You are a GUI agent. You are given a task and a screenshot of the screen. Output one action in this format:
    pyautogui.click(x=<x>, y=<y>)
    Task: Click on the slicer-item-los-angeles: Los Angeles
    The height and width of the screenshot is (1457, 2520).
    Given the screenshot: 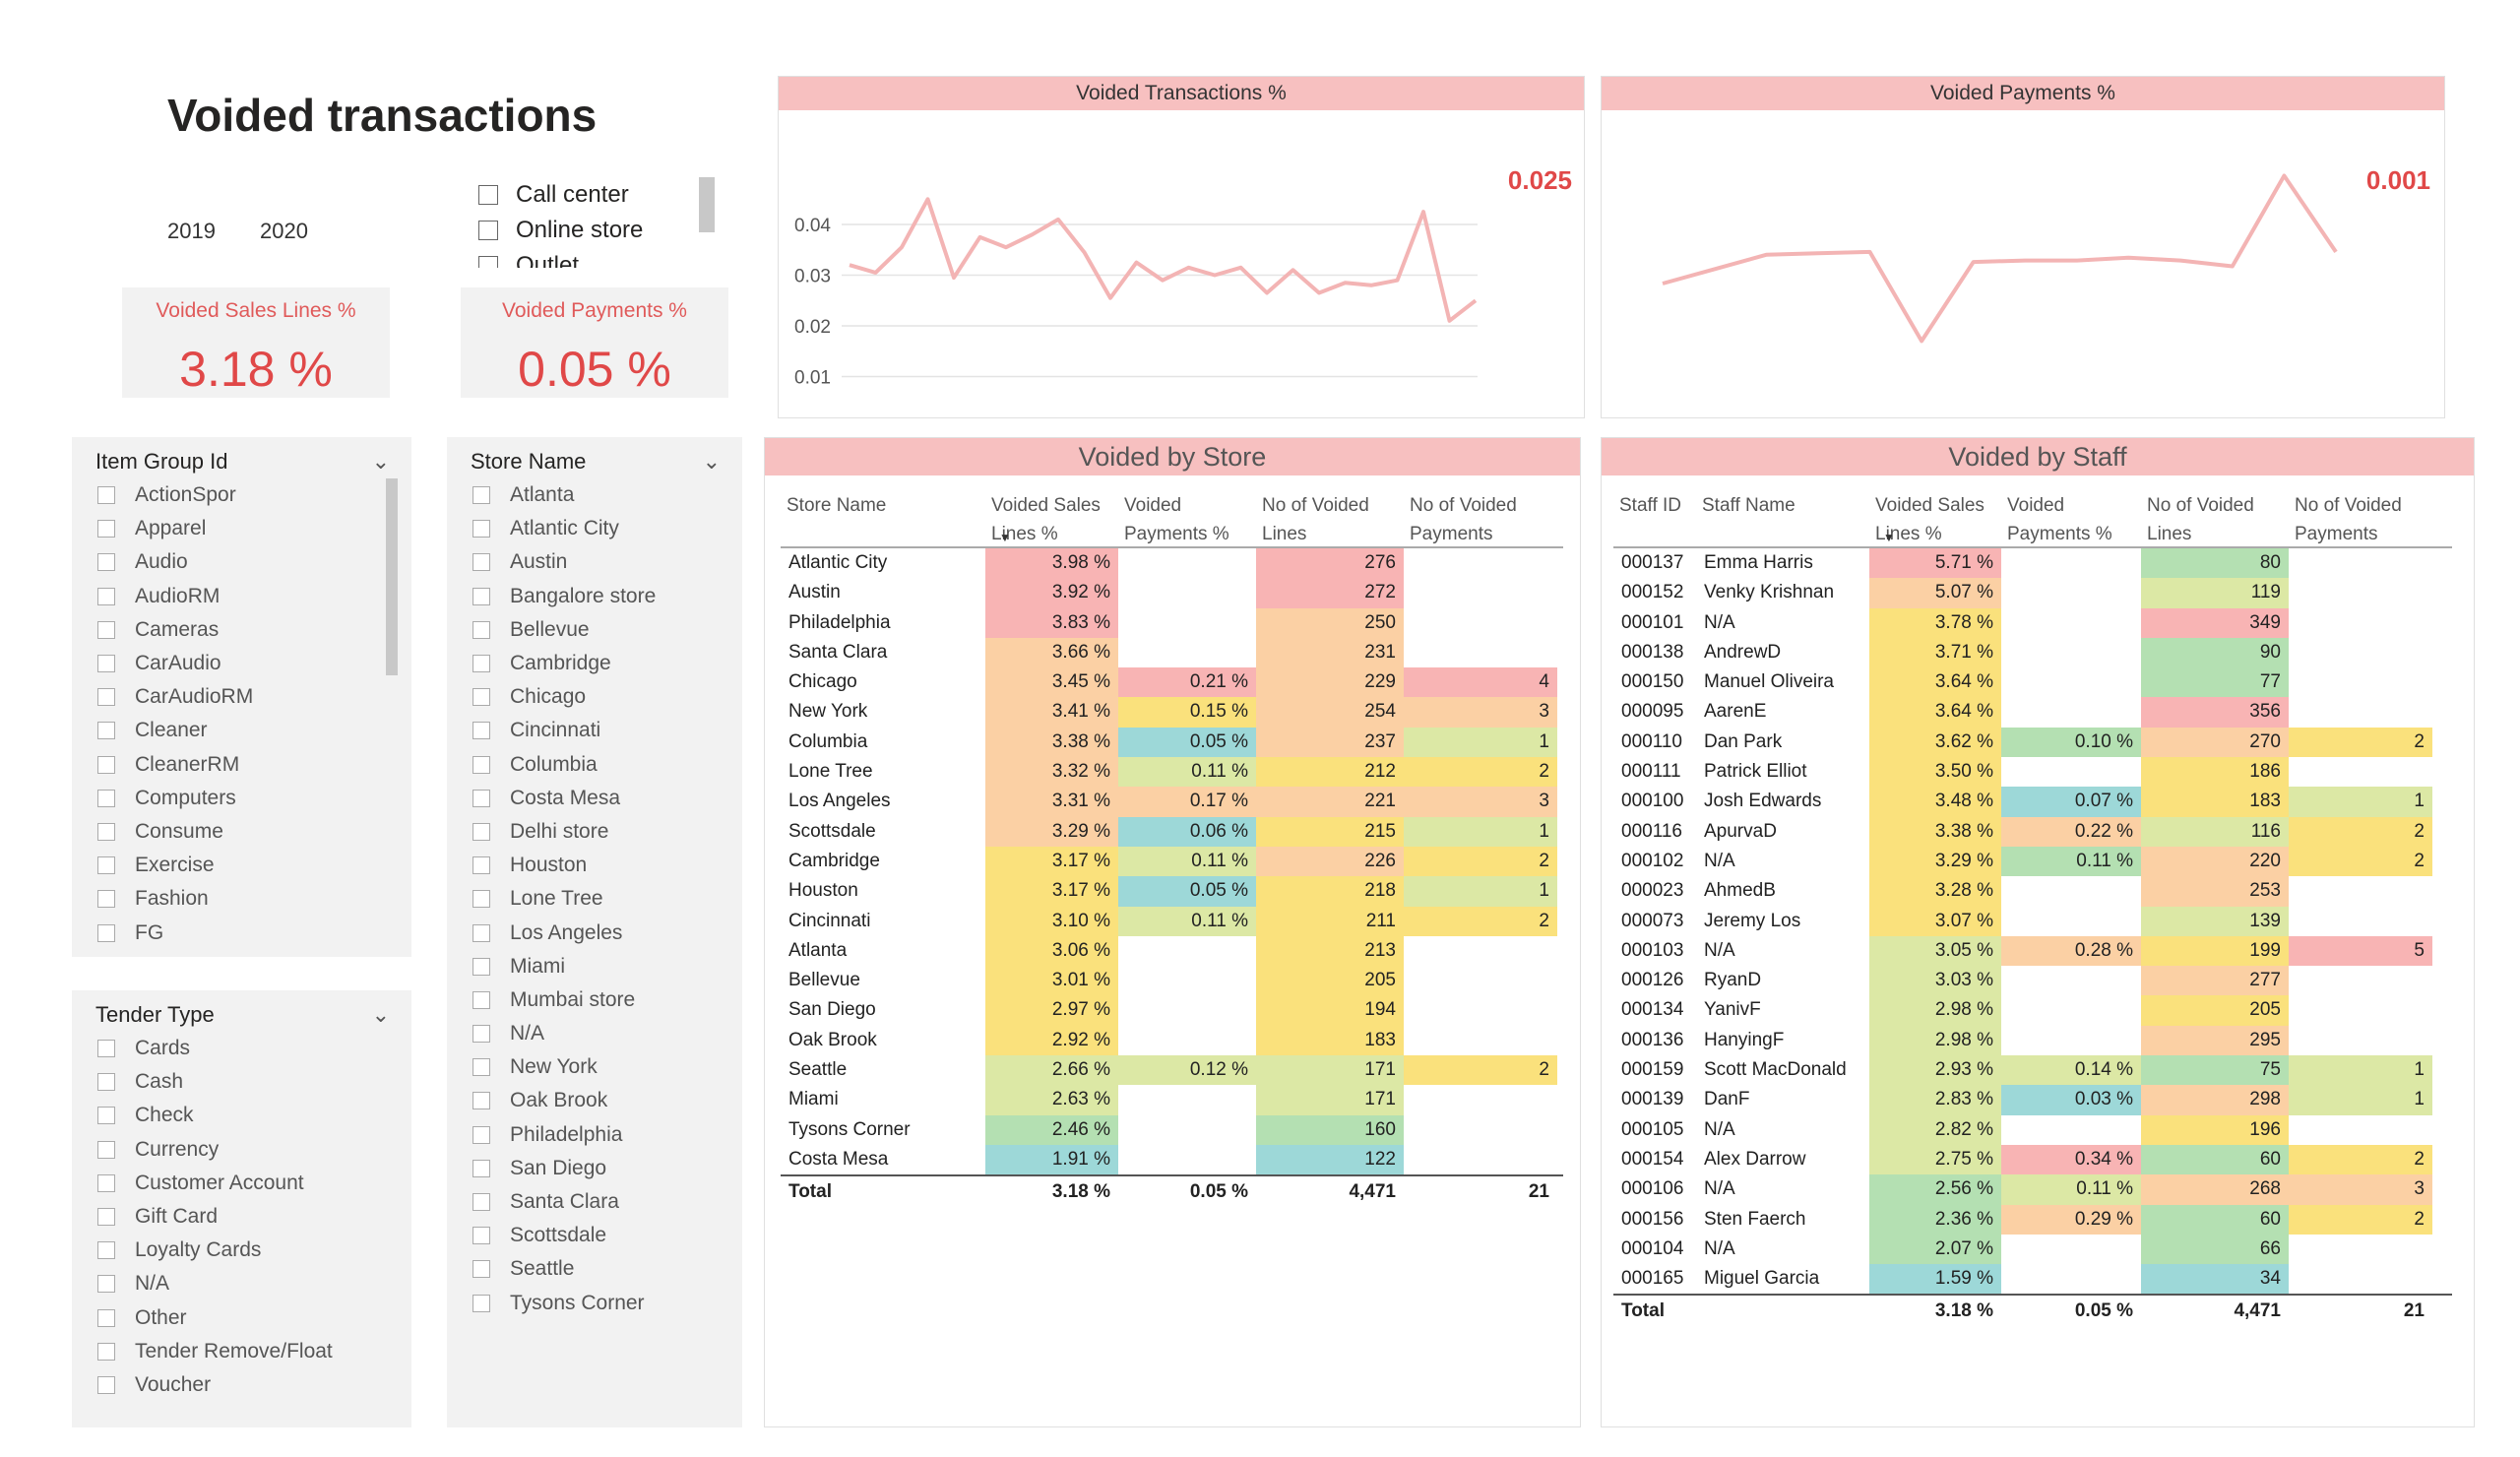 What is the action you would take?
    pyautogui.click(x=594, y=932)
    